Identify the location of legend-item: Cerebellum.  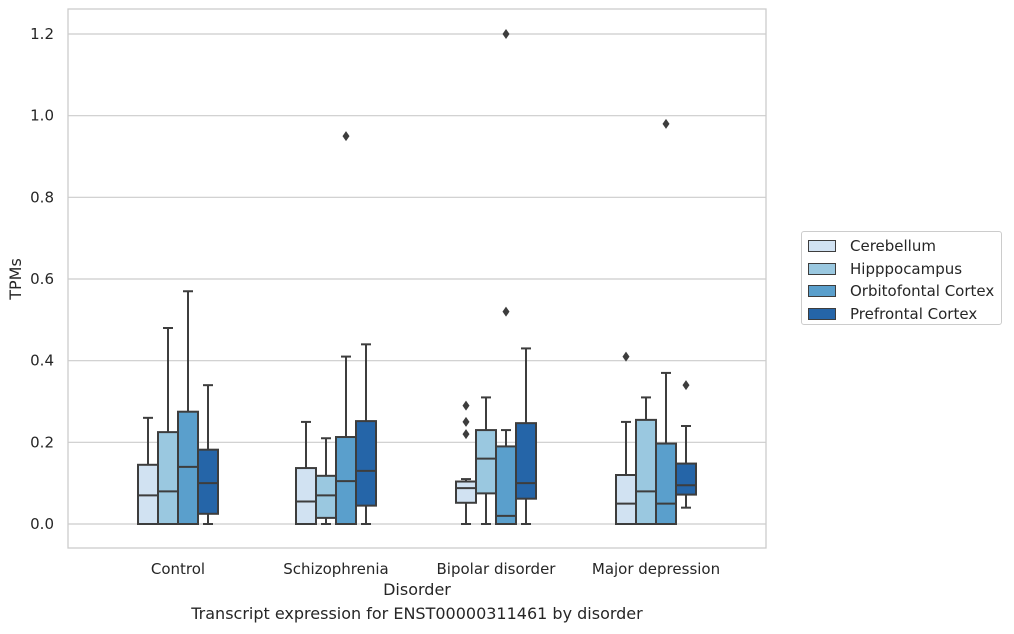
(872, 246).